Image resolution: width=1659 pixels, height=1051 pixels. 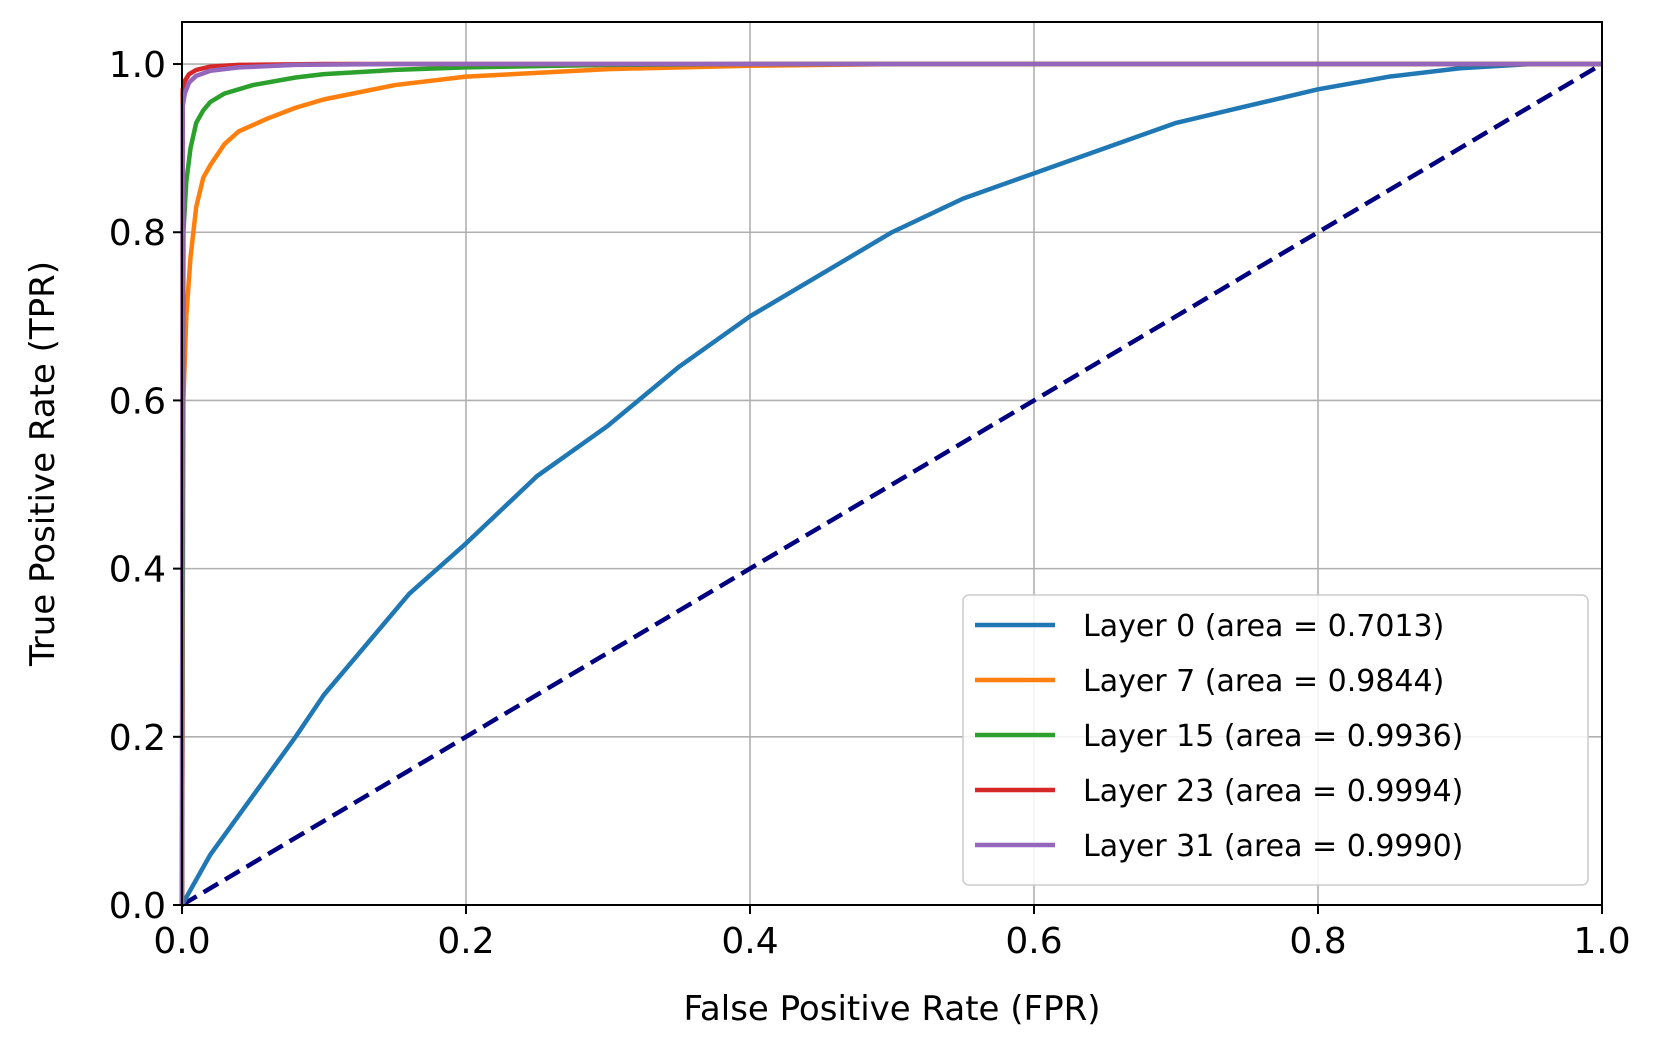 I want to click on y-tick-label: 1.0, so click(x=137, y=65).